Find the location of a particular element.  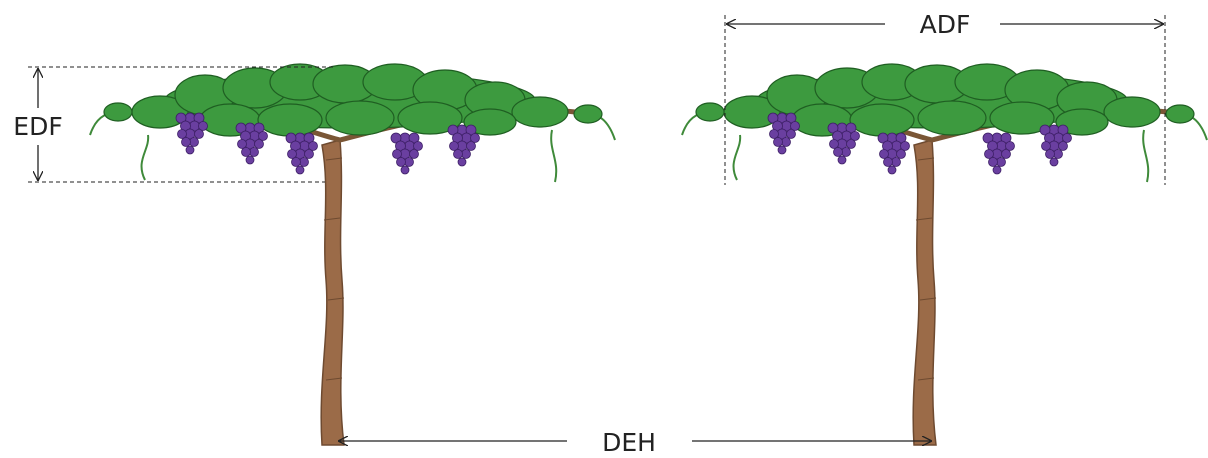

vine-spacing-dimension: DEH is located at coordinates (635, 442).